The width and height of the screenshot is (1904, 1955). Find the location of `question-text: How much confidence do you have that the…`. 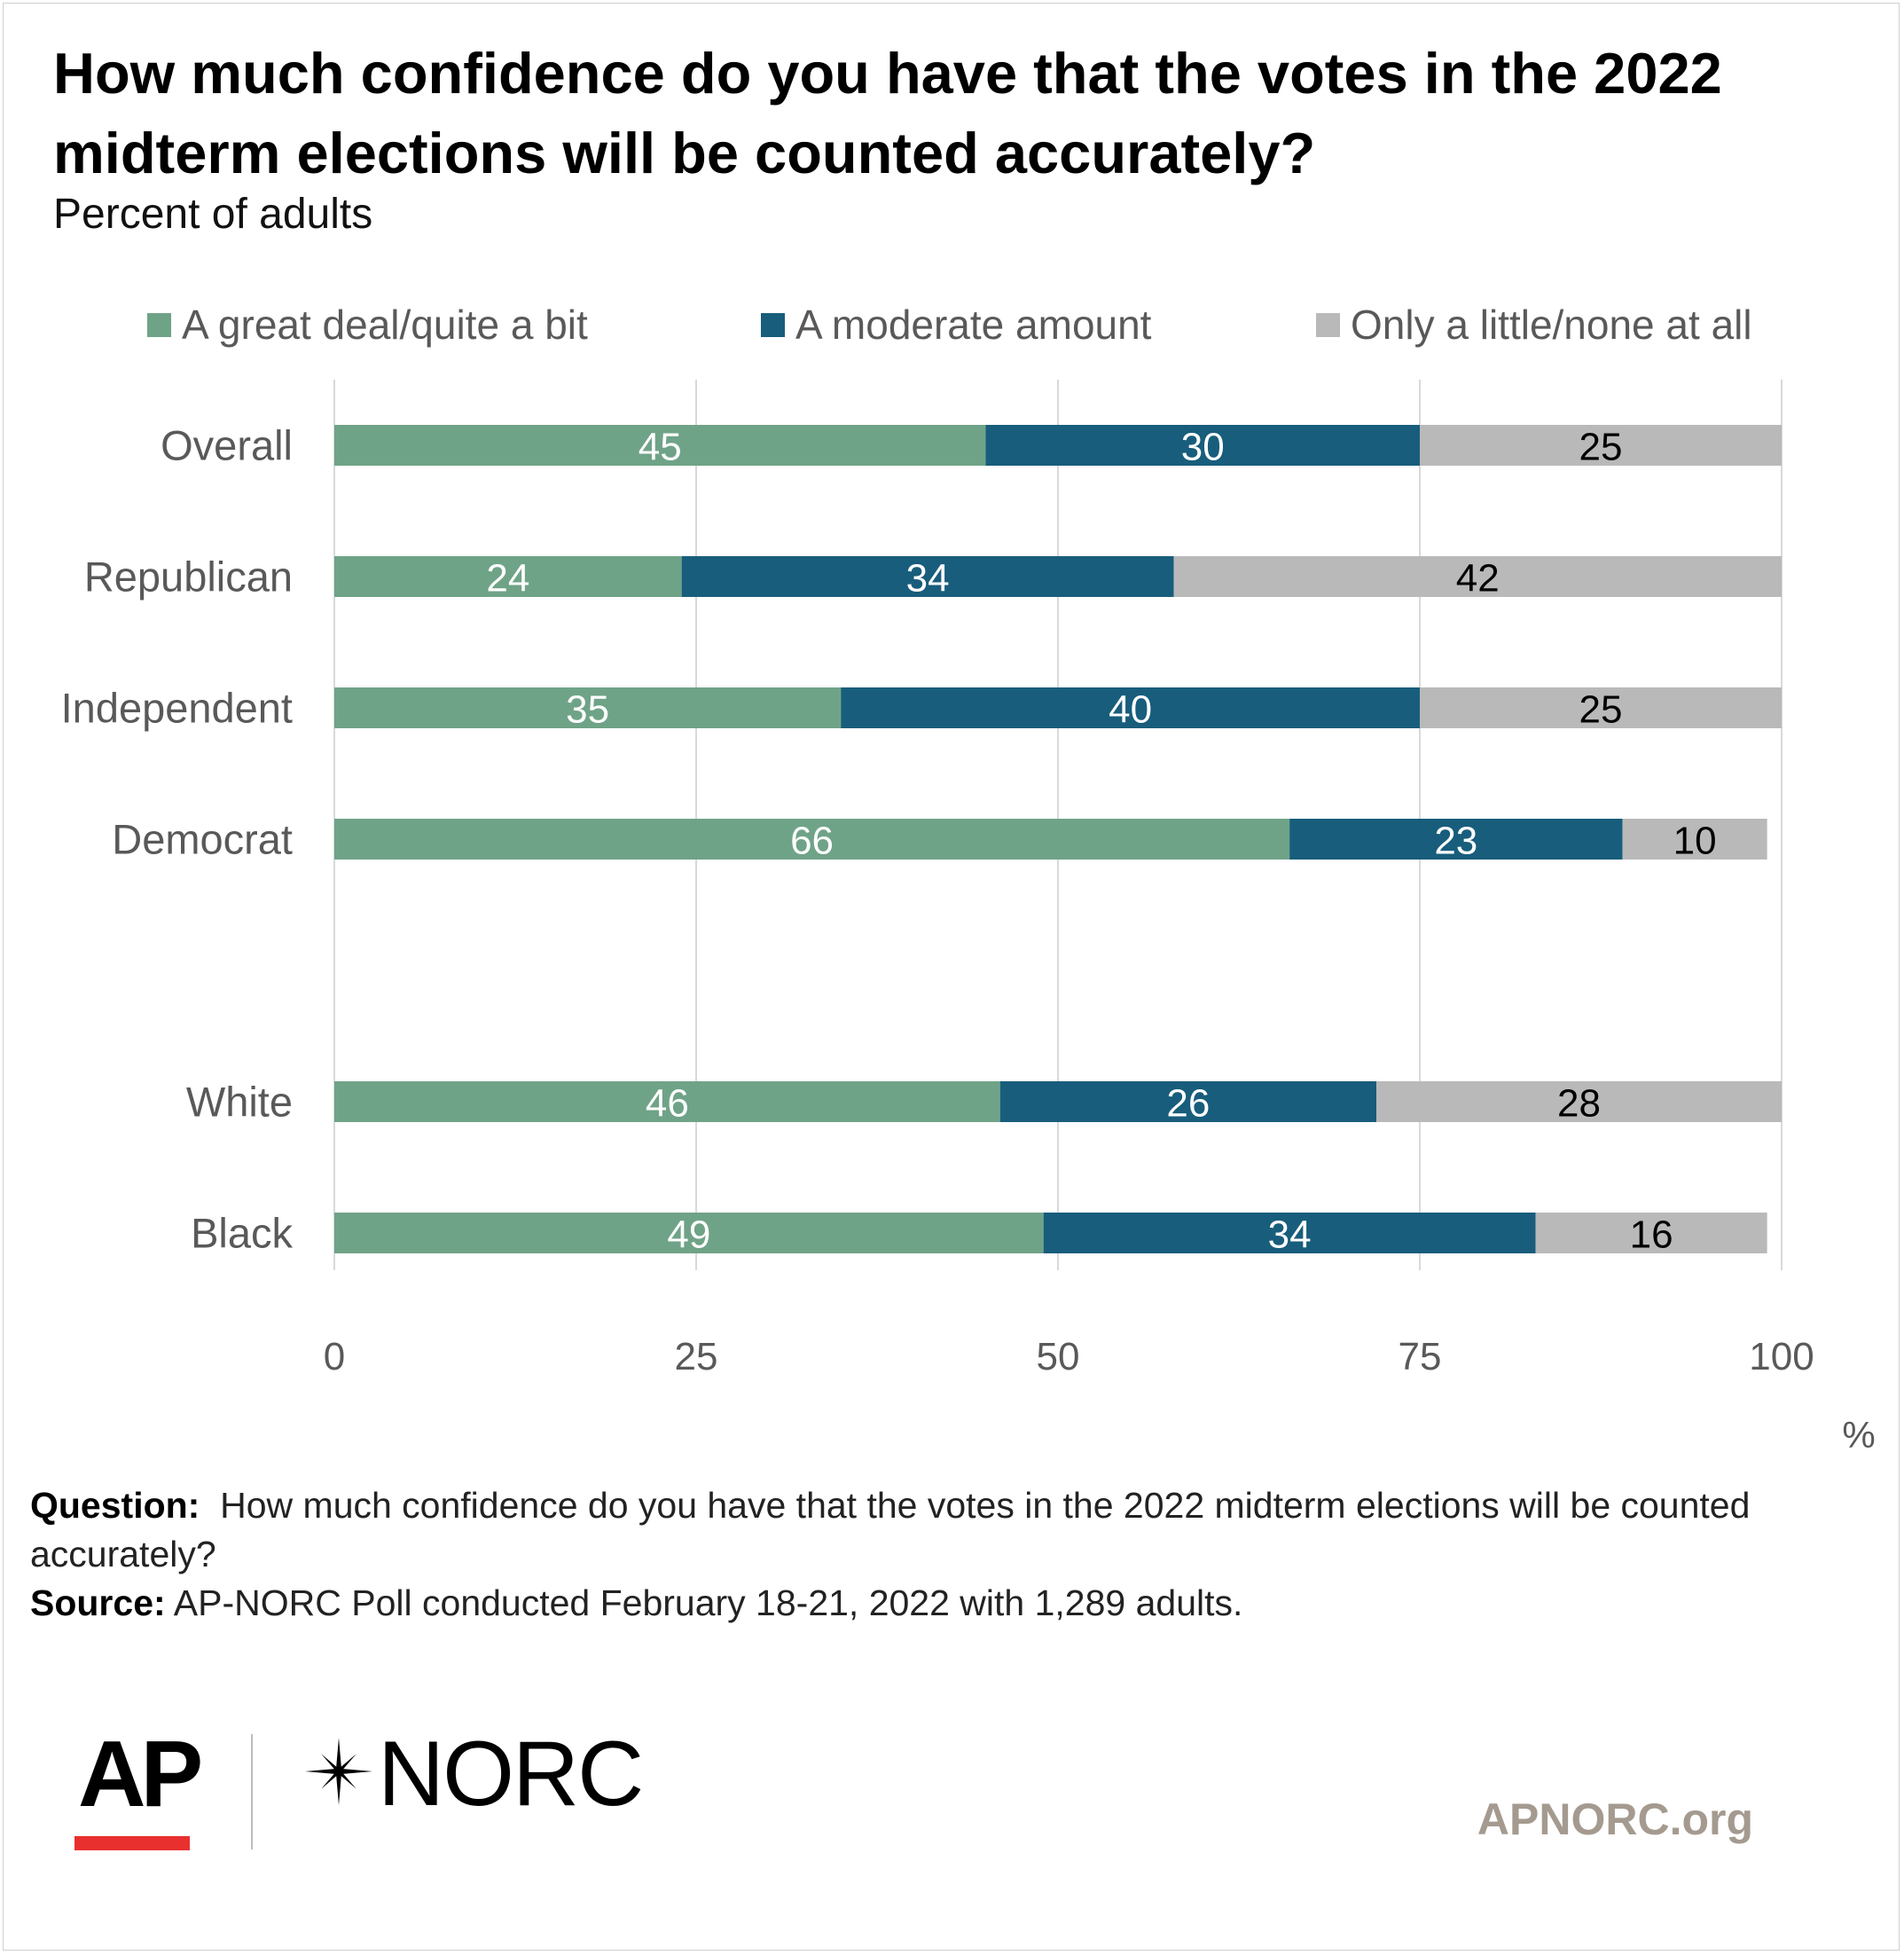

question-text: How much confidence do you have that the… is located at coordinates (890, 1529).